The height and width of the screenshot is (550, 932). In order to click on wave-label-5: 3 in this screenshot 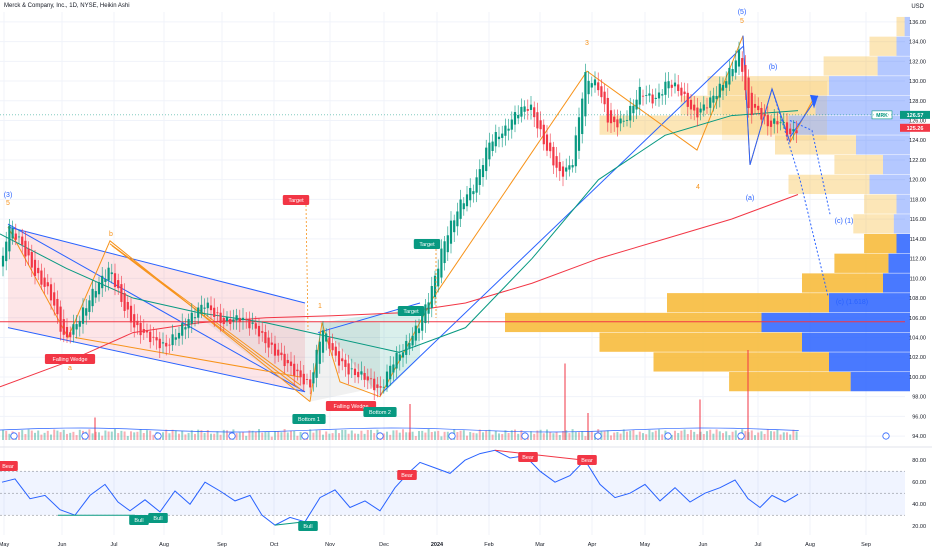, I will do `click(587, 43)`.